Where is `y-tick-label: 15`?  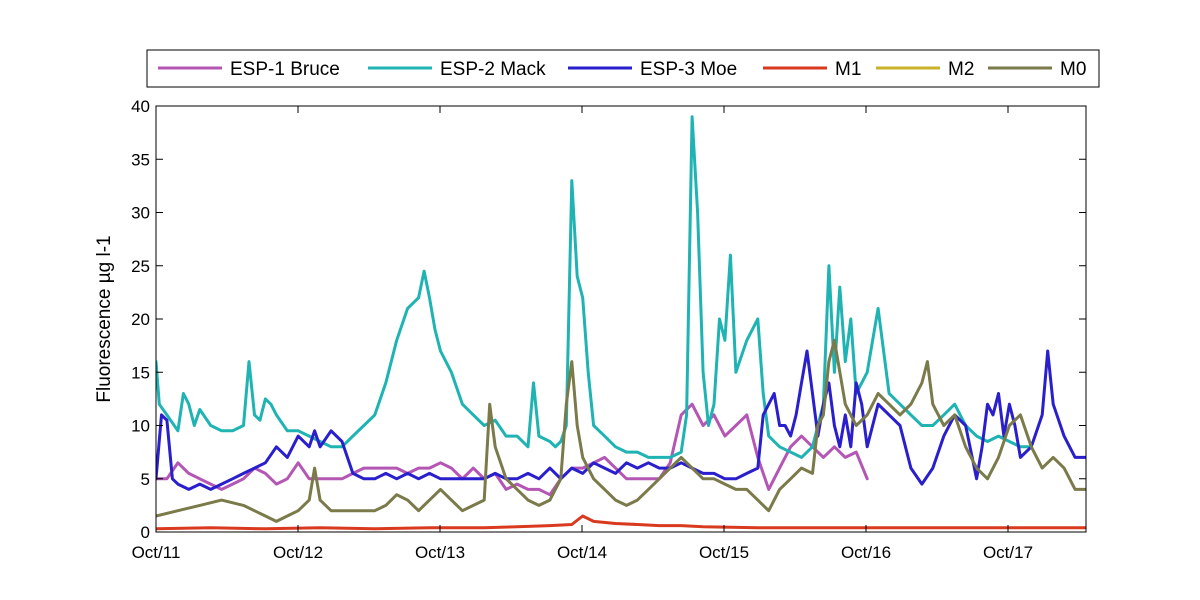 y-tick-label: 15 is located at coordinates (140, 372).